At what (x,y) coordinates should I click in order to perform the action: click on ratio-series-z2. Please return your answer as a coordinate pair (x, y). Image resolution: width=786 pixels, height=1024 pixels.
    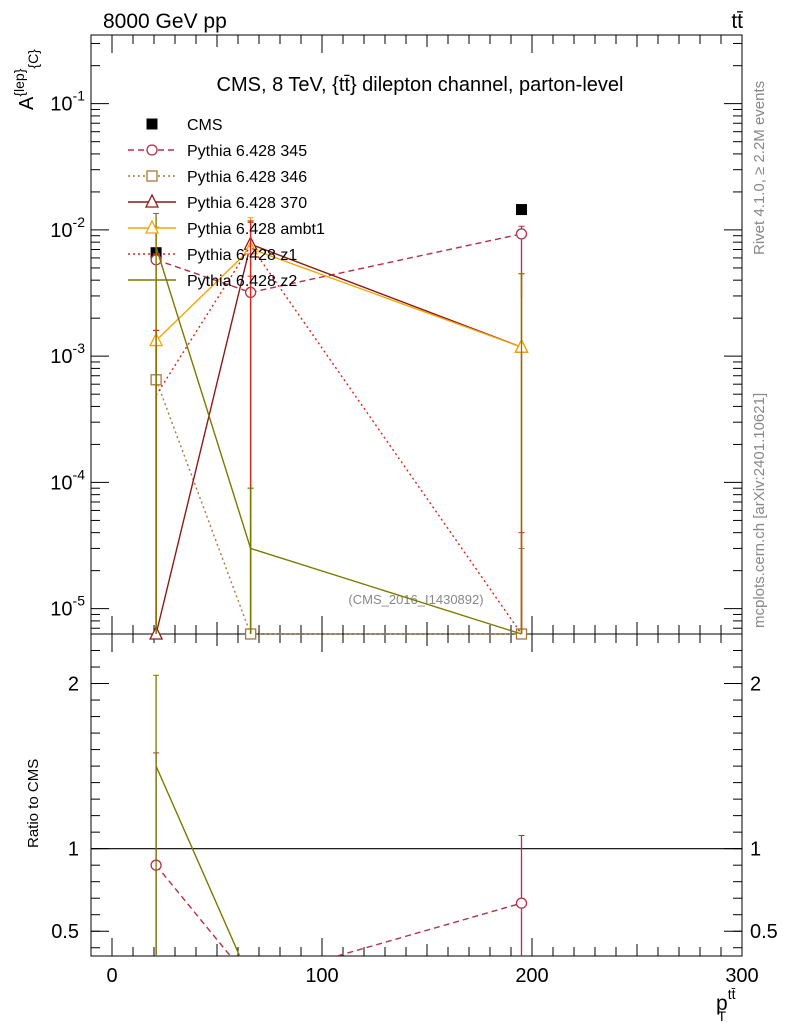
    Looking at the image, I should click on (197, 815).